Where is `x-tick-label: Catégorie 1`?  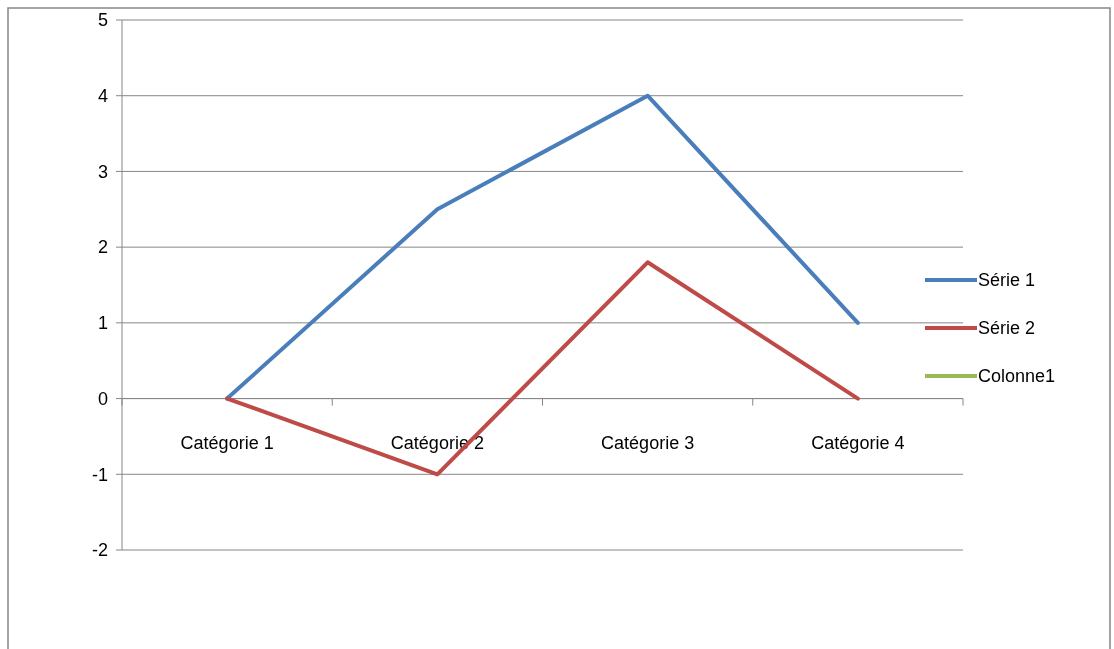 x-tick-label: Catégorie 1 is located at coordinates (227, 442).